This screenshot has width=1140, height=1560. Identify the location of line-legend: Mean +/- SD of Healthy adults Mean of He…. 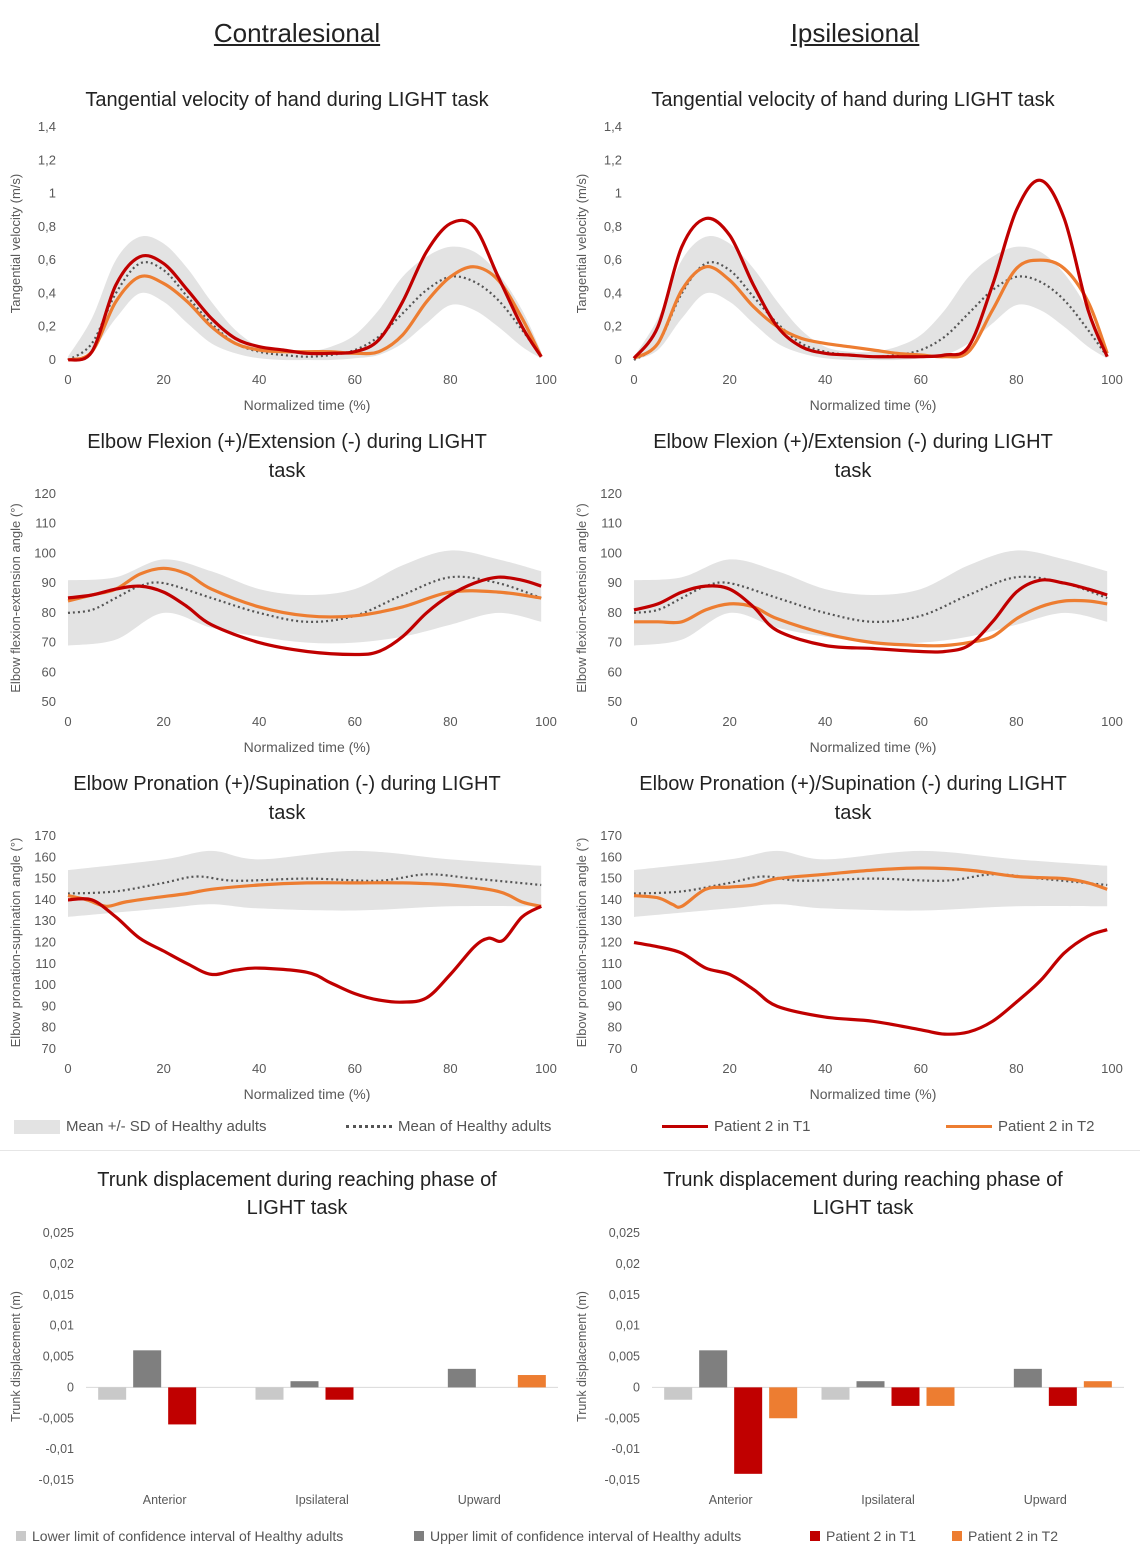
(570, 1128).